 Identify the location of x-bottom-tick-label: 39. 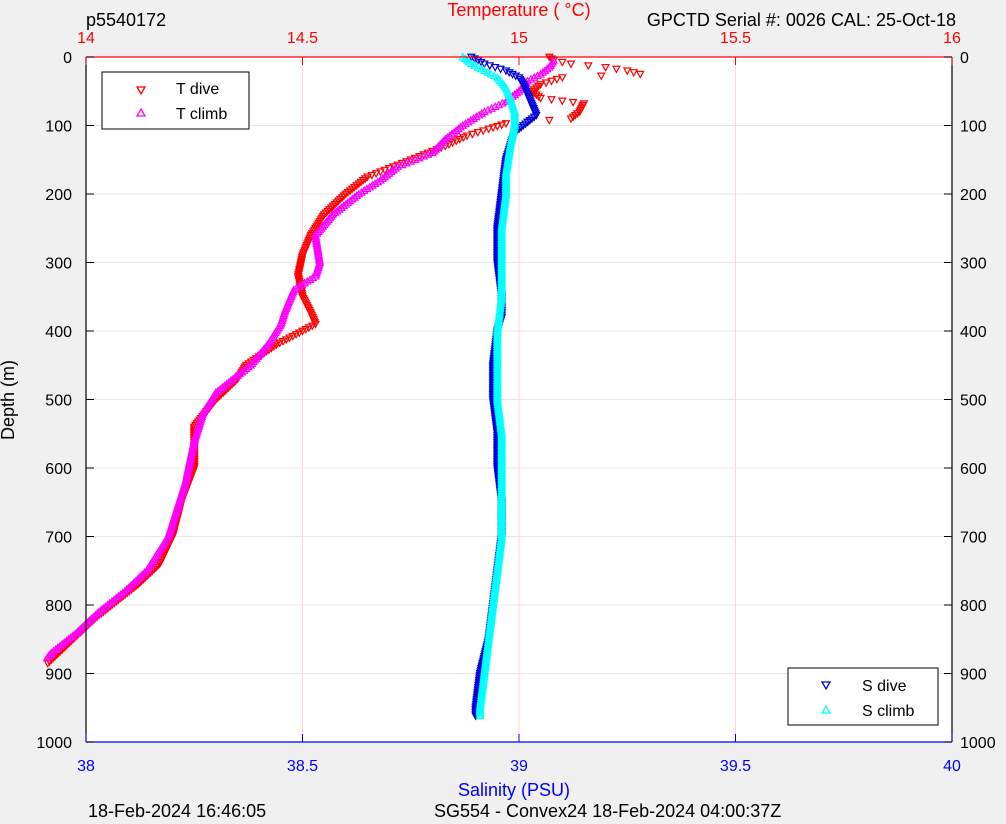
(519, 766).